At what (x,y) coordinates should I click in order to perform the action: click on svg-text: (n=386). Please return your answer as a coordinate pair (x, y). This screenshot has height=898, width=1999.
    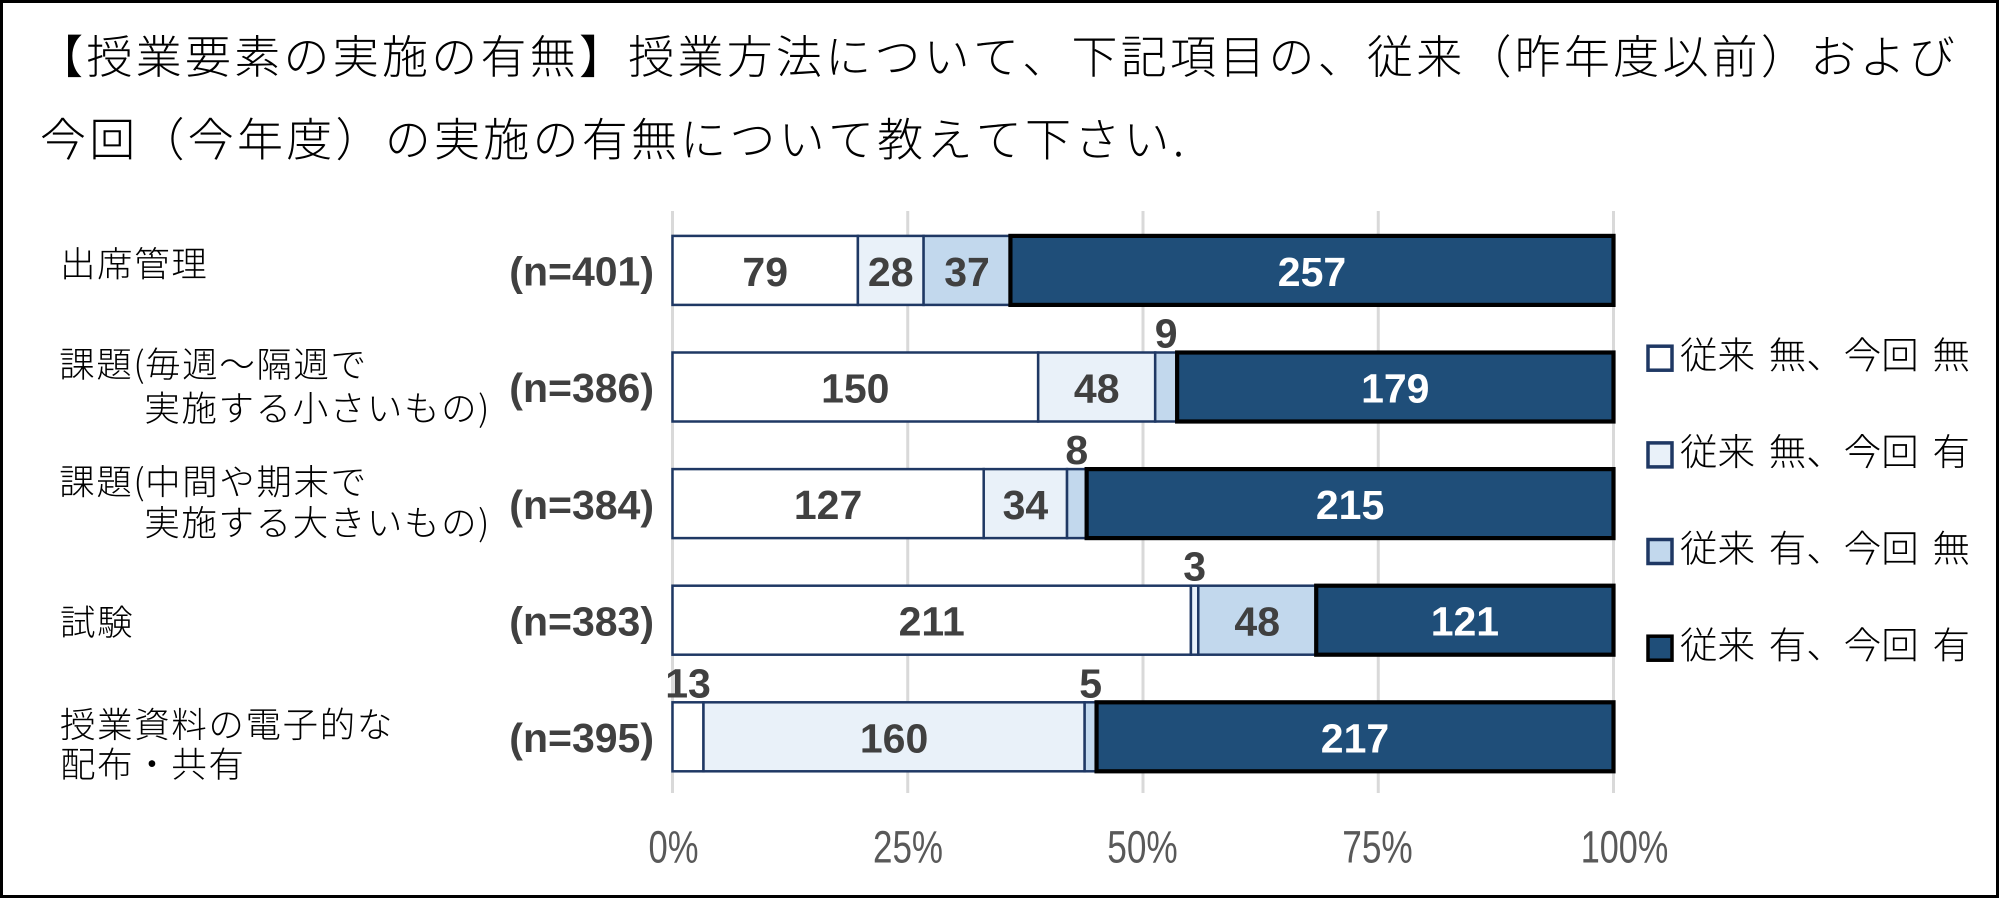
    Looking at the image, I should click on (581, 388).